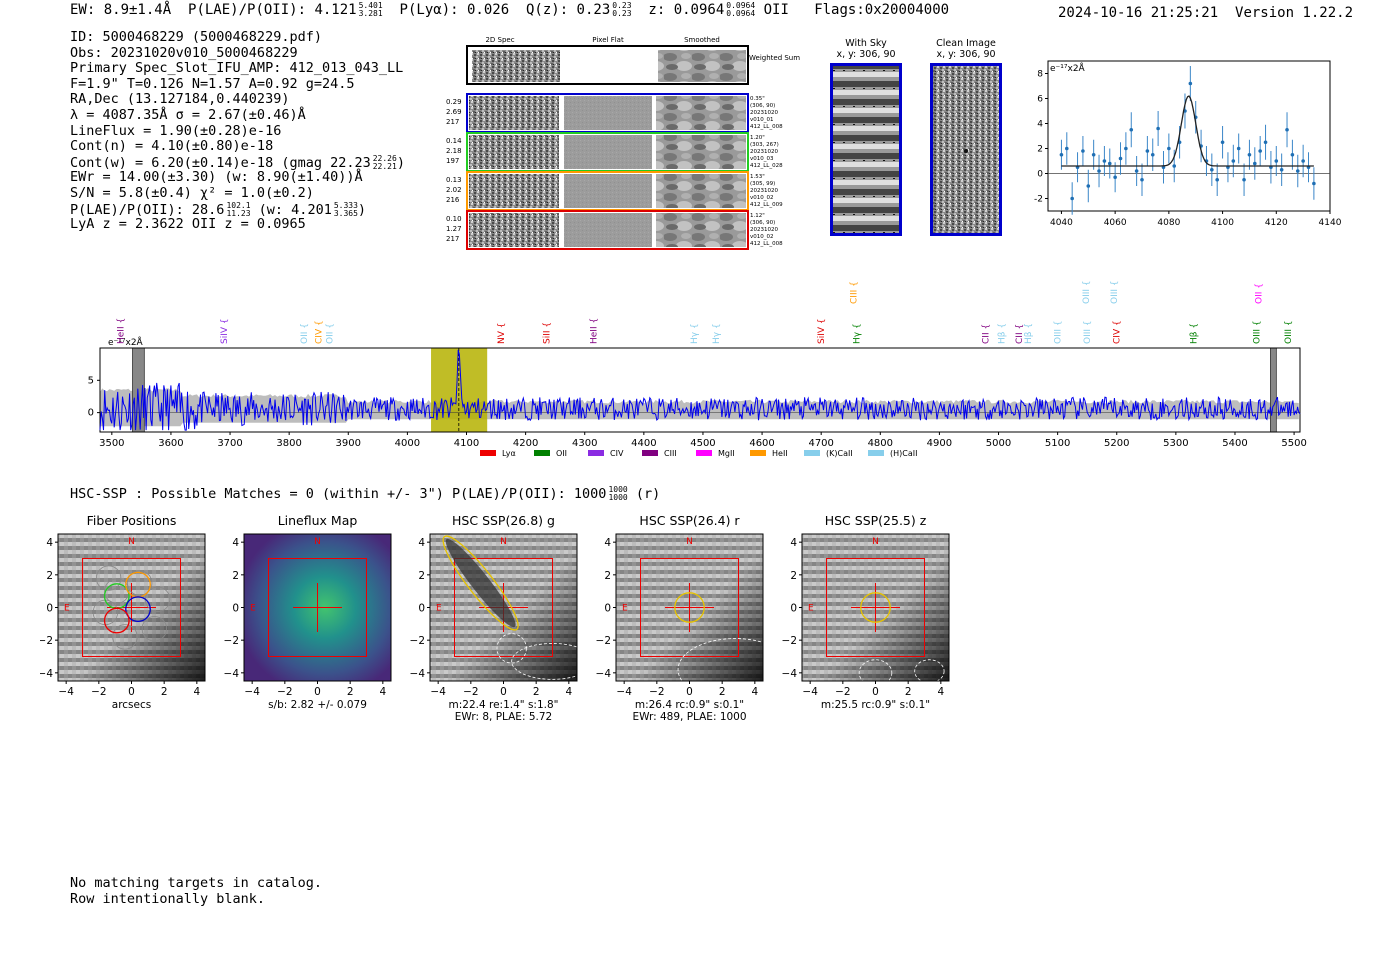  What do you see at coordinates (757, 138) in the screenshot?
I see `cutout-right-label: 1.20"` at bounding box center [757, 138].